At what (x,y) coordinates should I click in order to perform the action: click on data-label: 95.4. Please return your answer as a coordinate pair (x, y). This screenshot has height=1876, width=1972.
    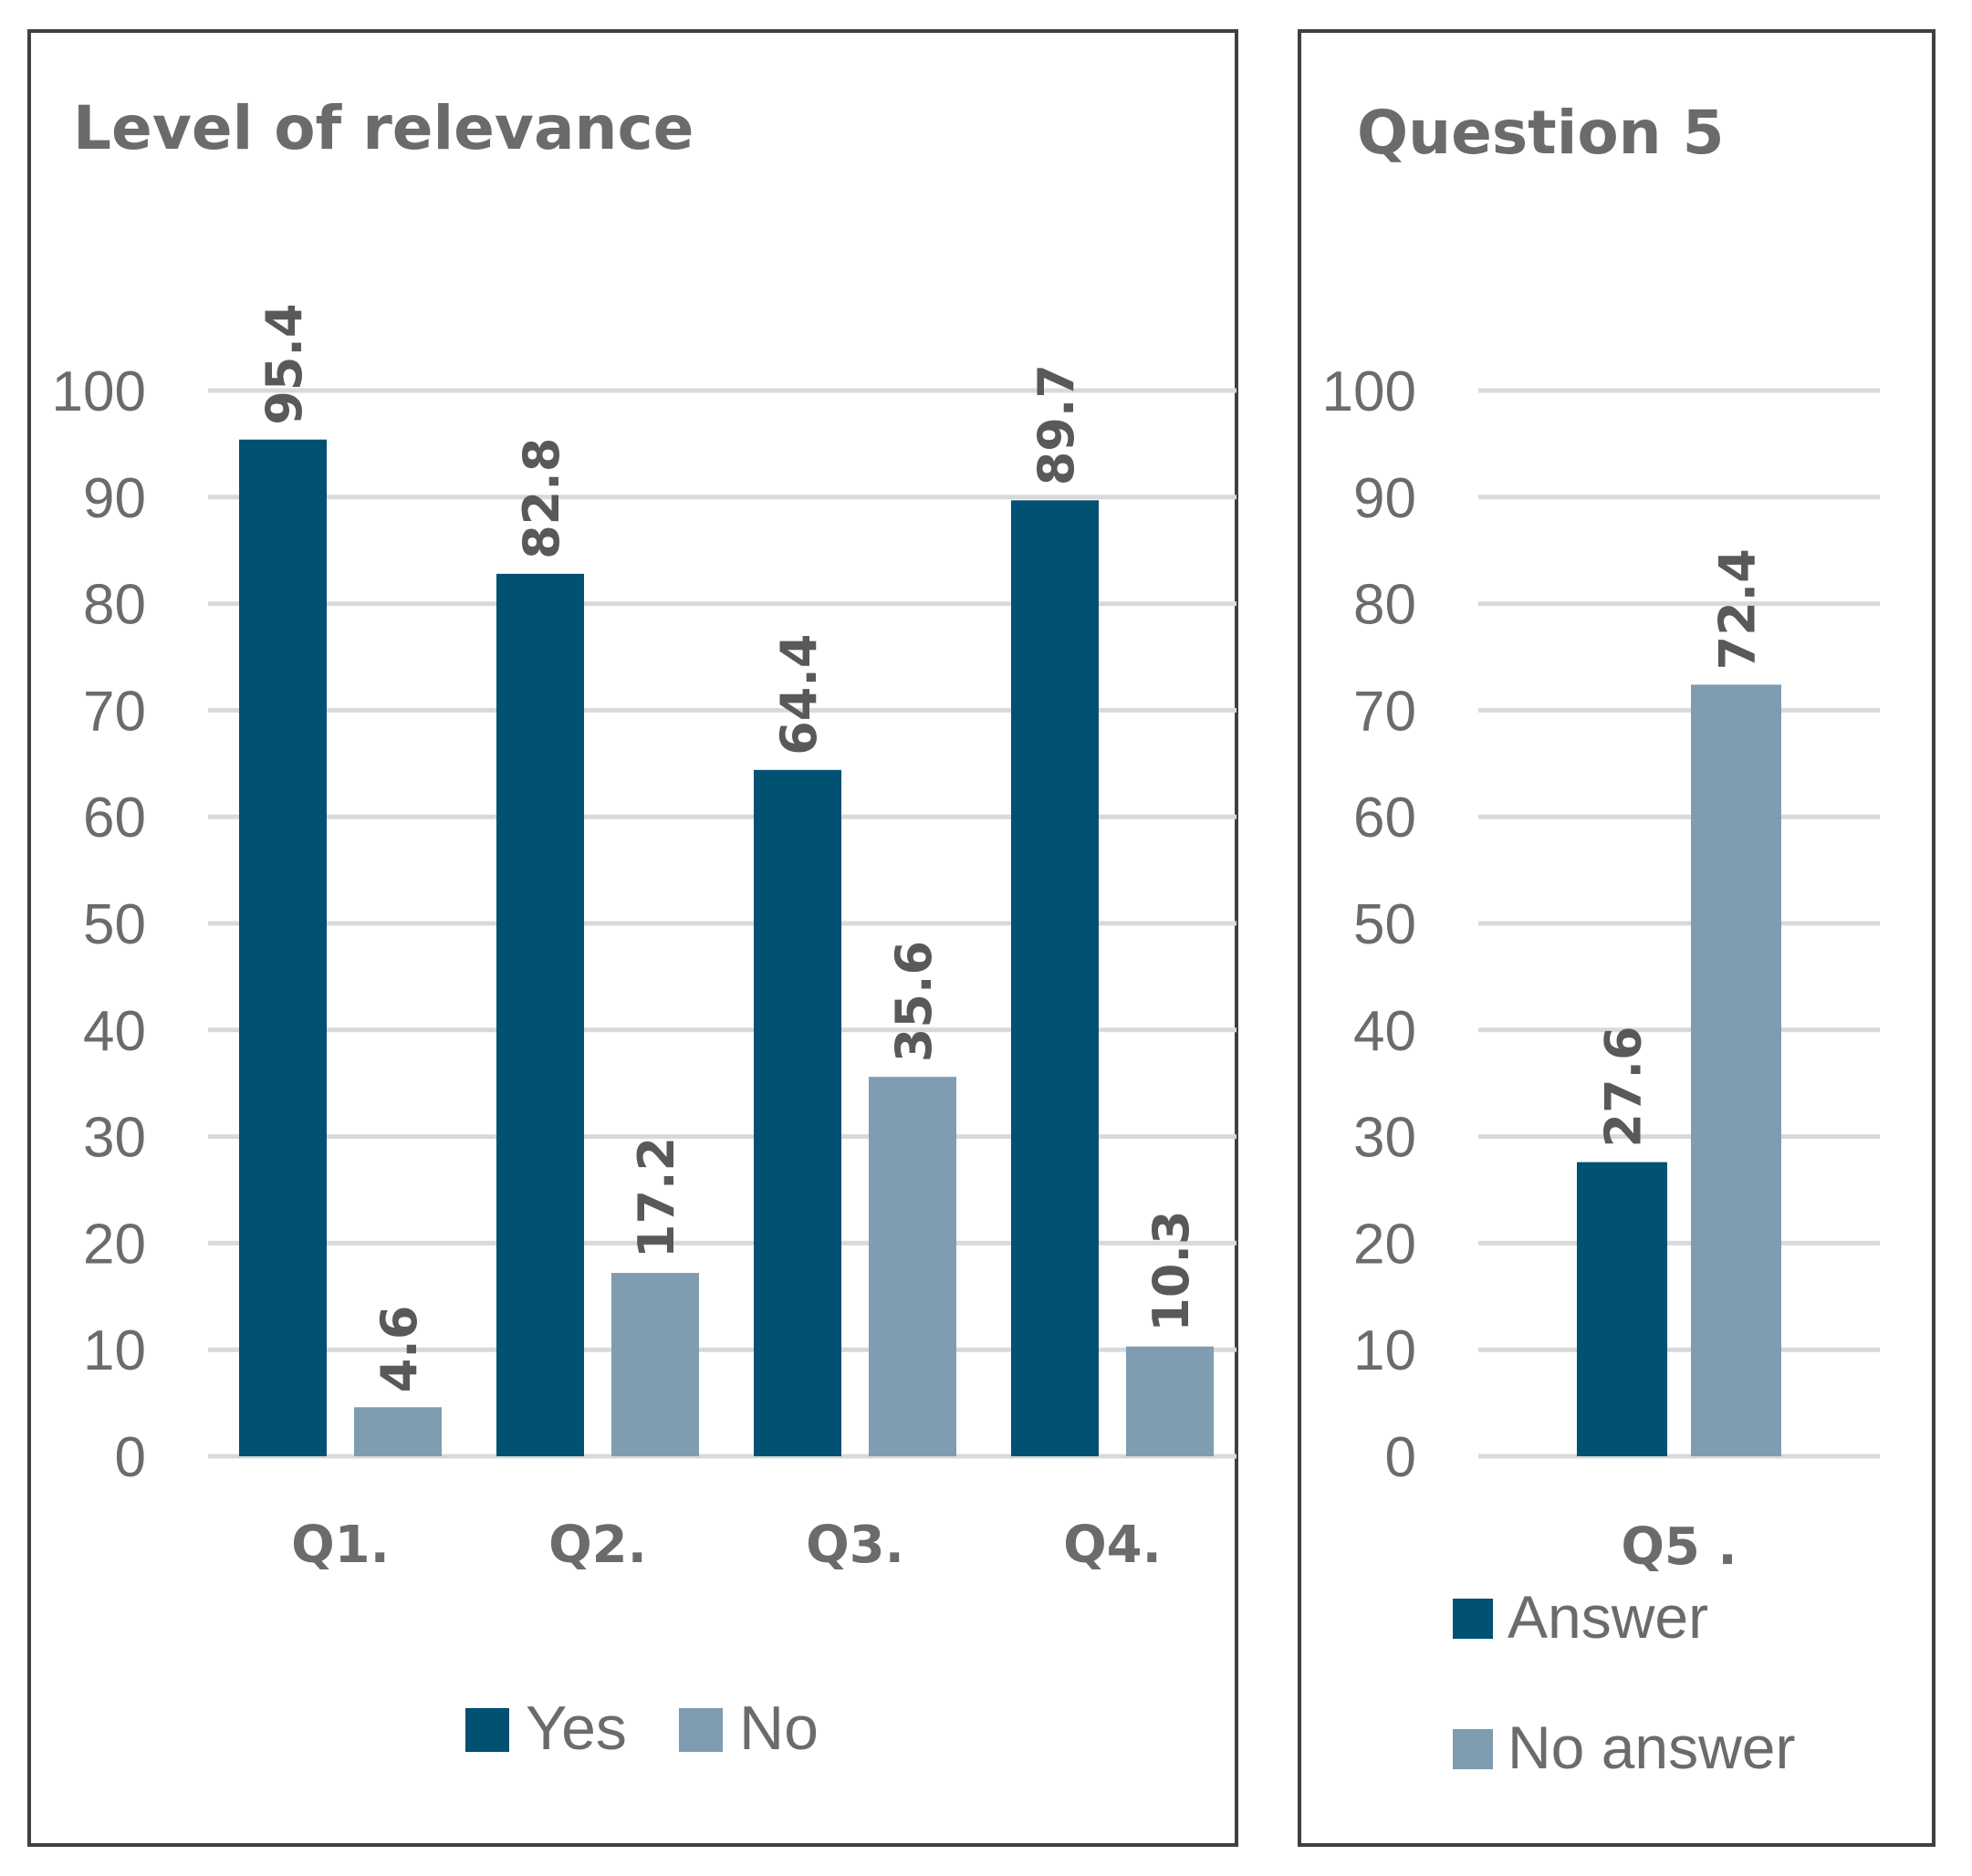
    Looking at the image, I should click on (284, 363).